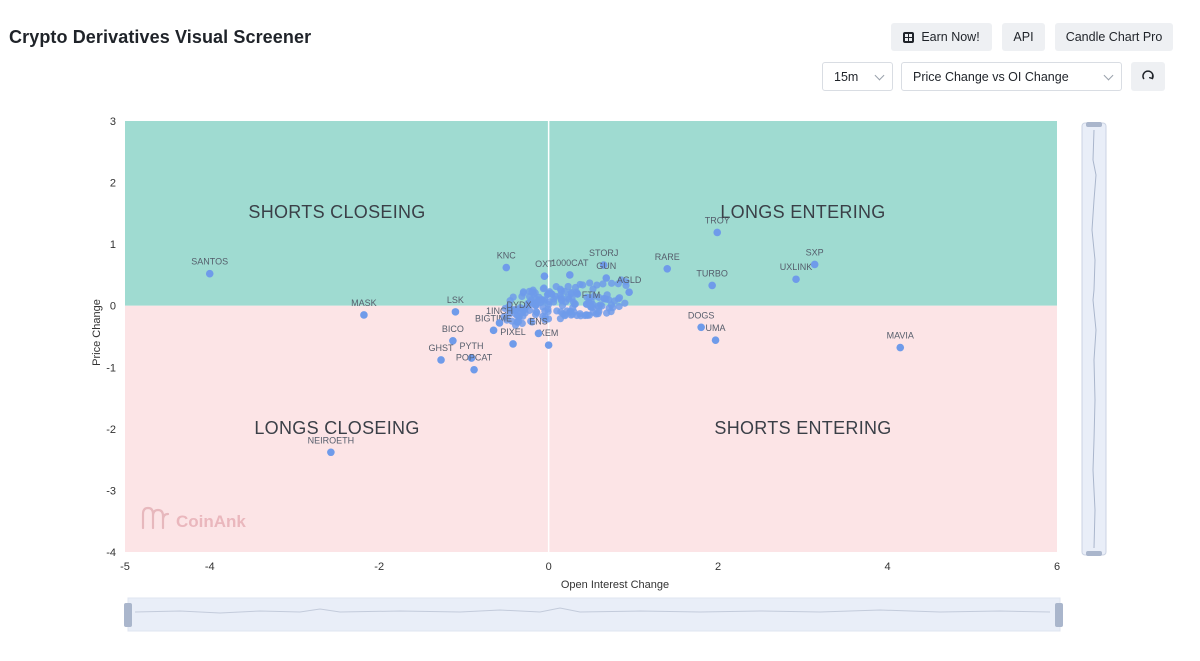 The image size is (1200, 661). Describe the element at coordinates (113, 122) in the screenshot. I see `y-tick-label: 3` at that location.